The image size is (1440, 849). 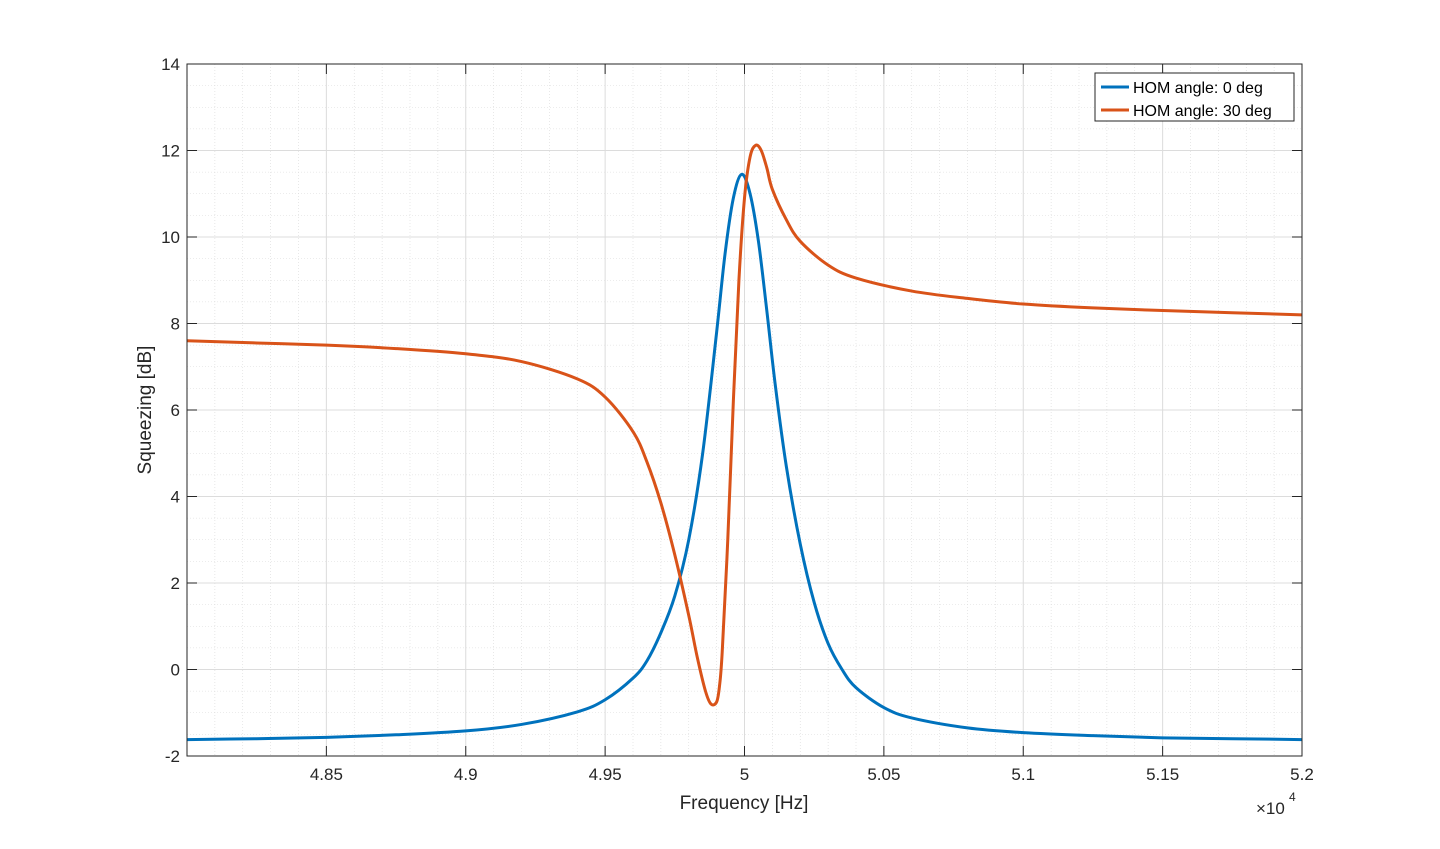 What do you see at coordinates (326, 774) in the screenshot?
I see `x-tick-label: 4.85` at bounding box center [326, 774].